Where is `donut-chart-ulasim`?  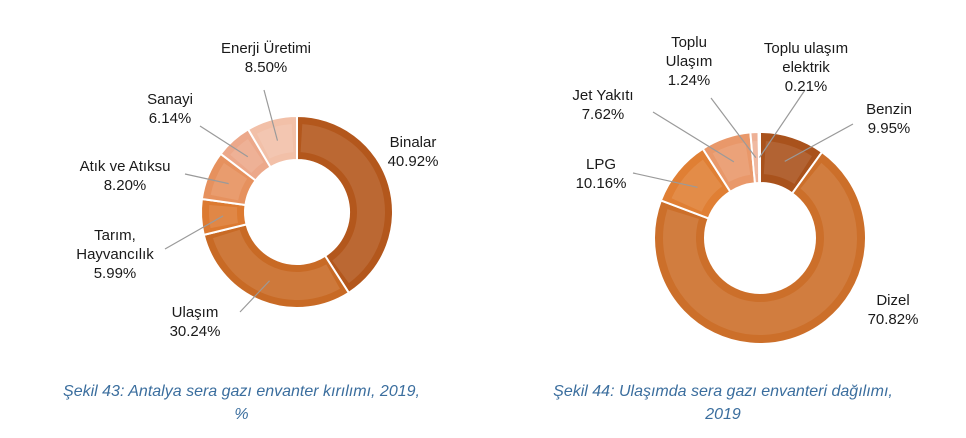
donut-chart-ulasim is located at coordinates (749, 217).